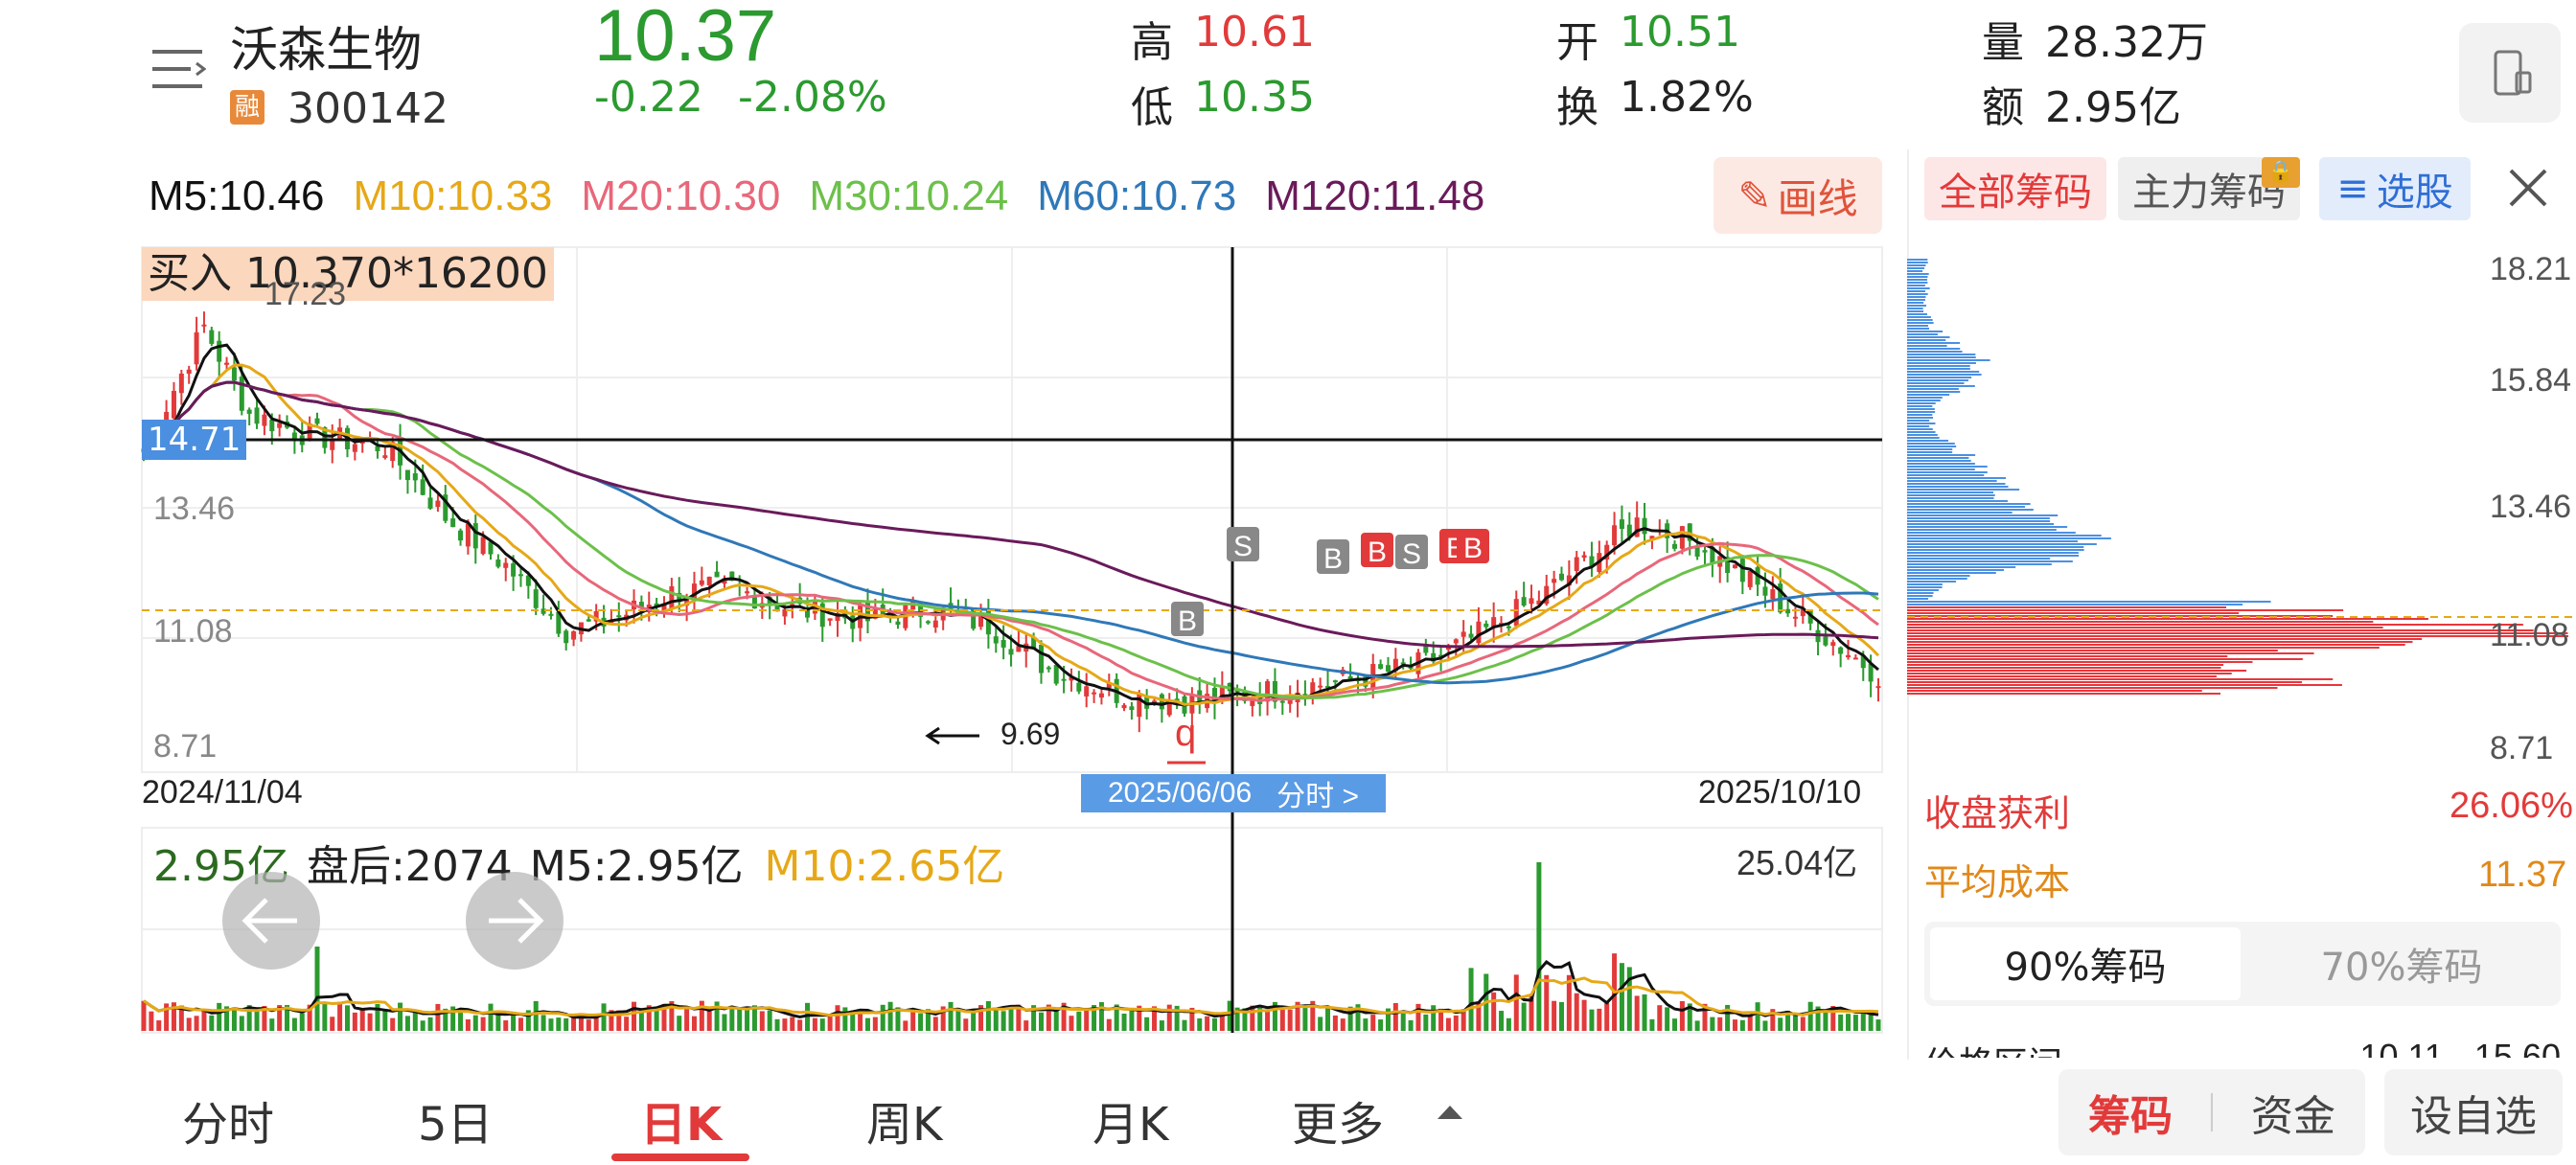 The height and width of the screenshot is (1165, 2576). I want to click on tab-all-chips: 全部筹码, so click(2015, 188).